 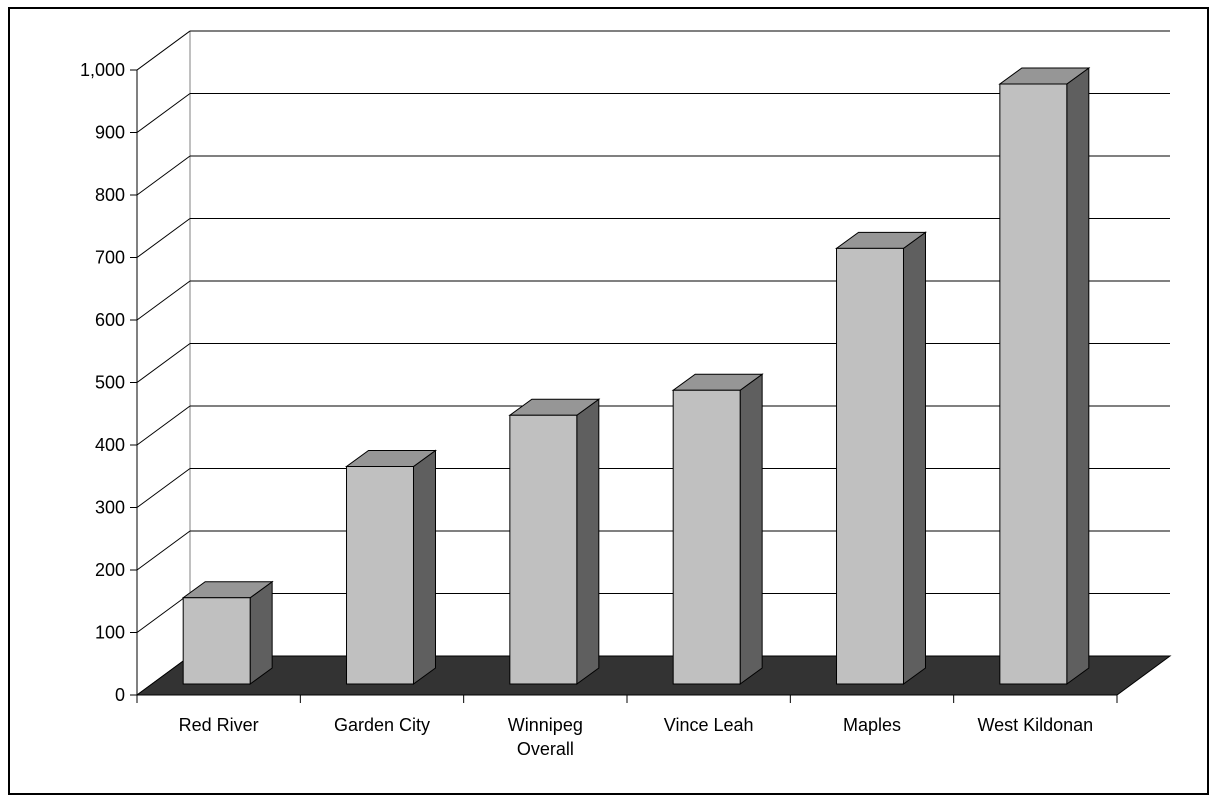 I want to click on y-tick-label: 100, so click(x=110, y=633).